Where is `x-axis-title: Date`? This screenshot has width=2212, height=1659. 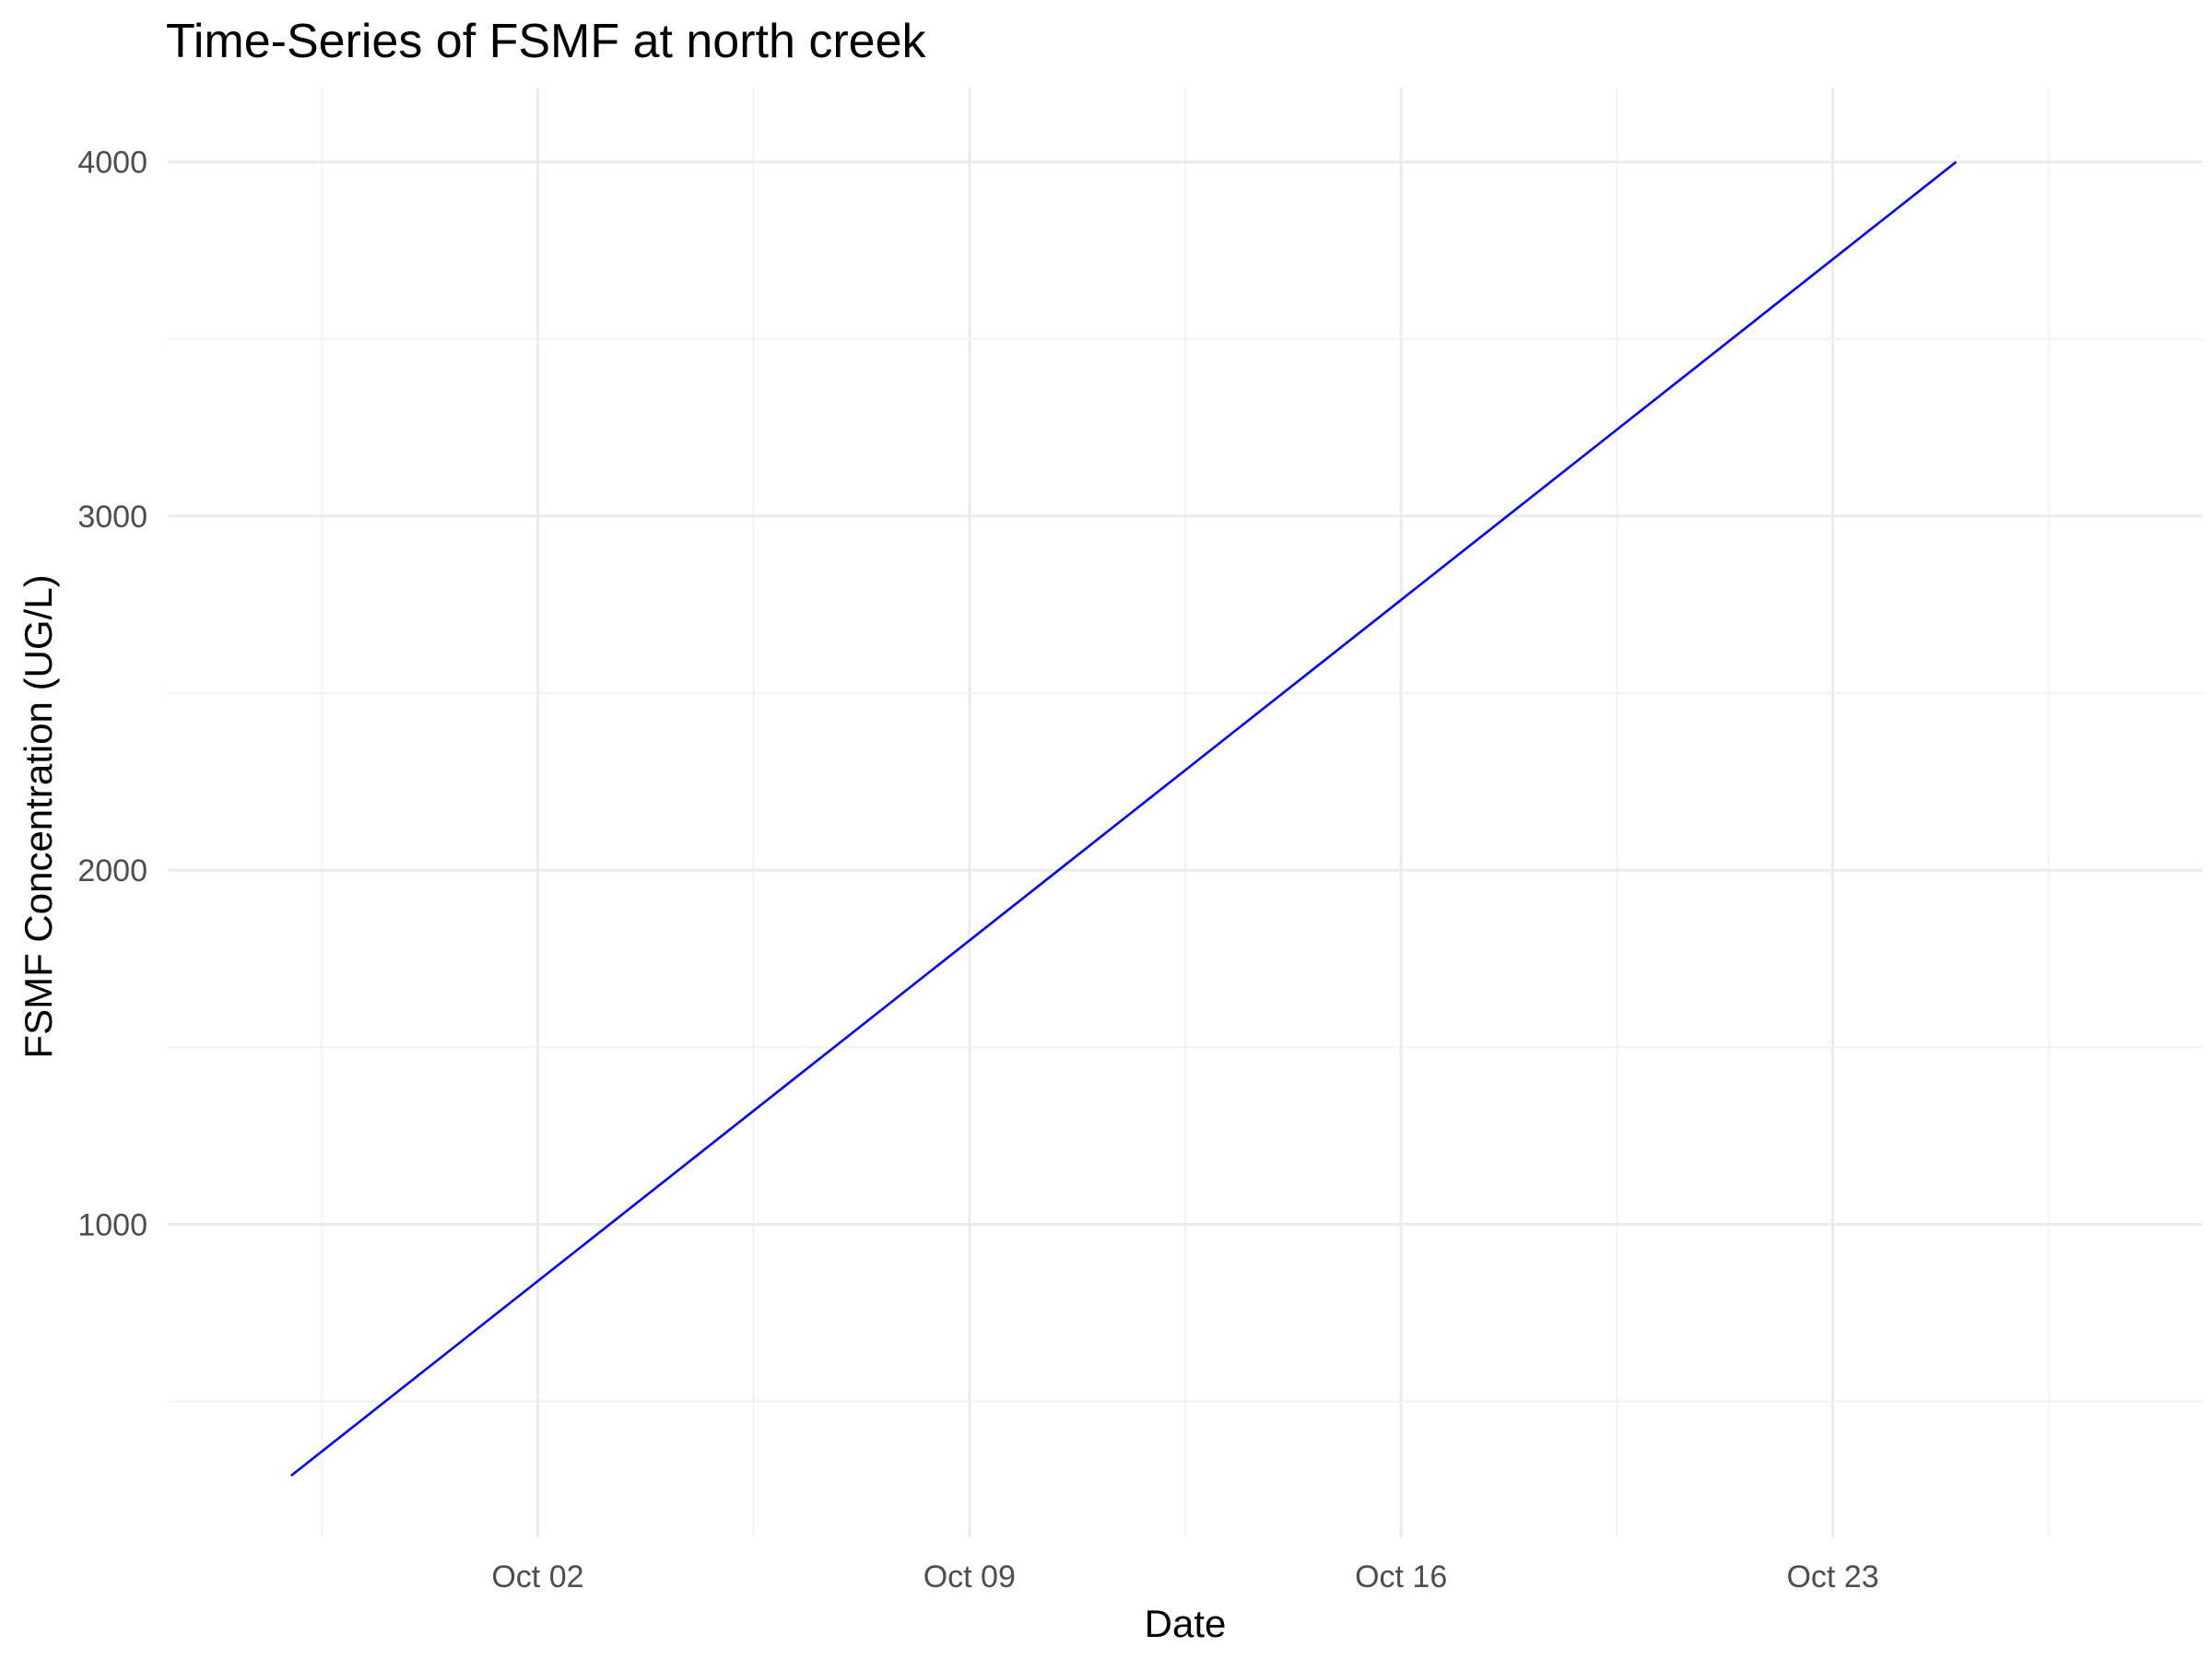
x-axis-title: Date is located at coordinates (1186, 1623).